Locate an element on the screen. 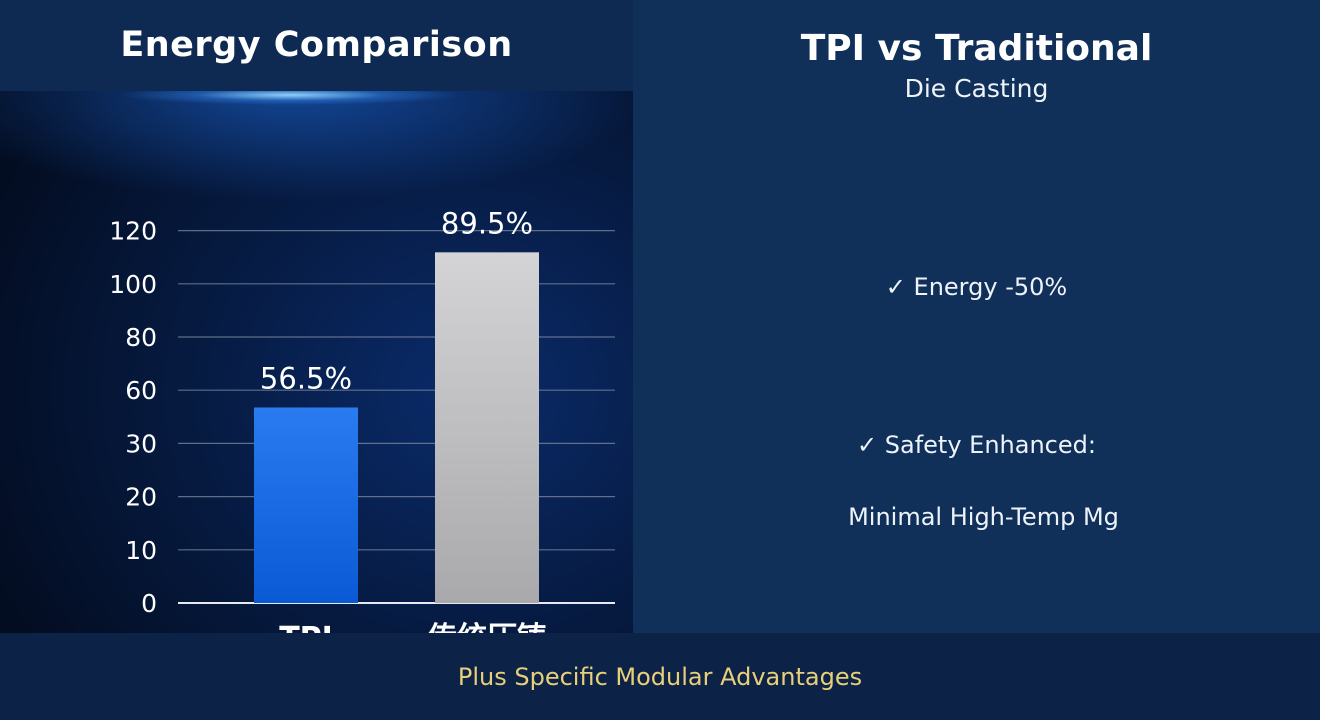 This screenshot has width=1320, height=720. y-tick-label: 20 is located at coordinates (141, 497).